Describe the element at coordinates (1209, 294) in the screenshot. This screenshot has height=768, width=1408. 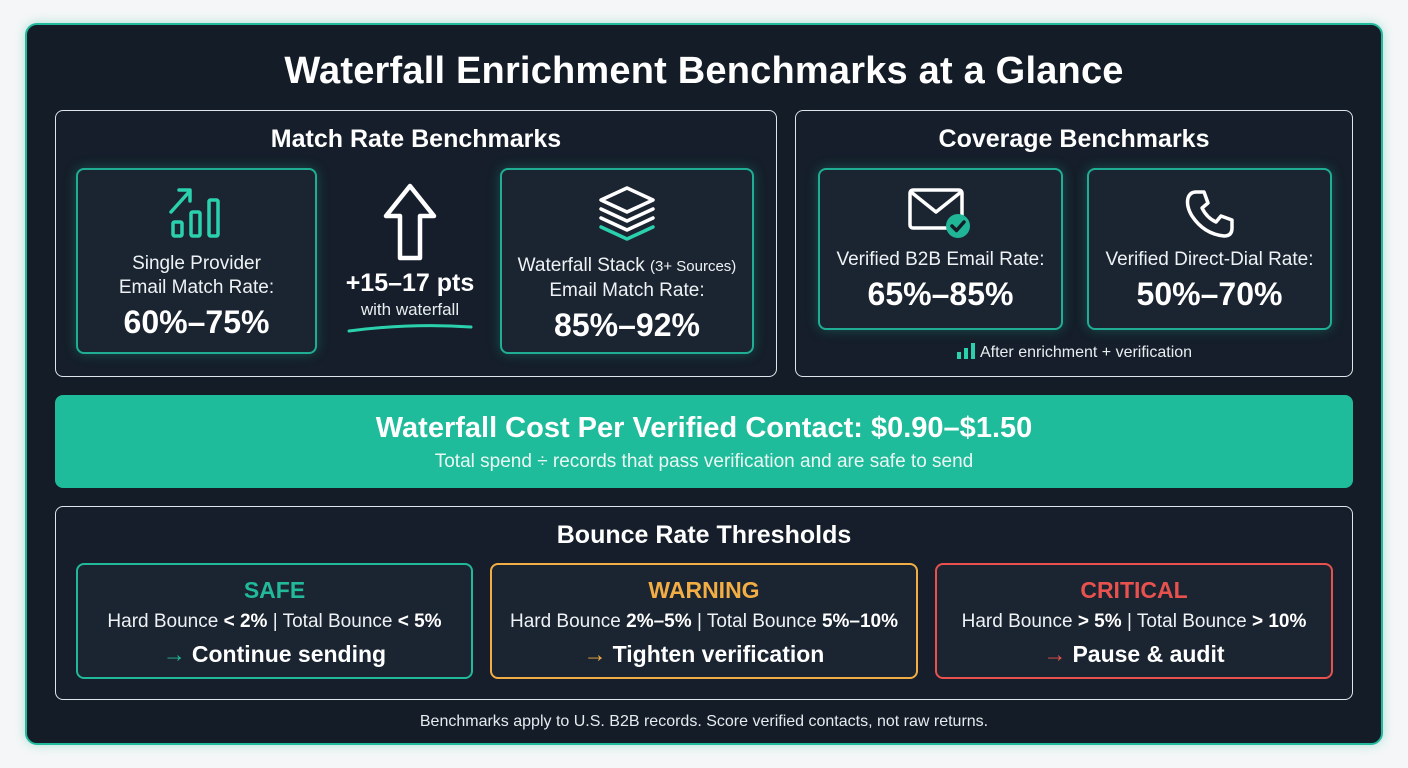
I see `verified-phone-value: 50%–70%` at that location.